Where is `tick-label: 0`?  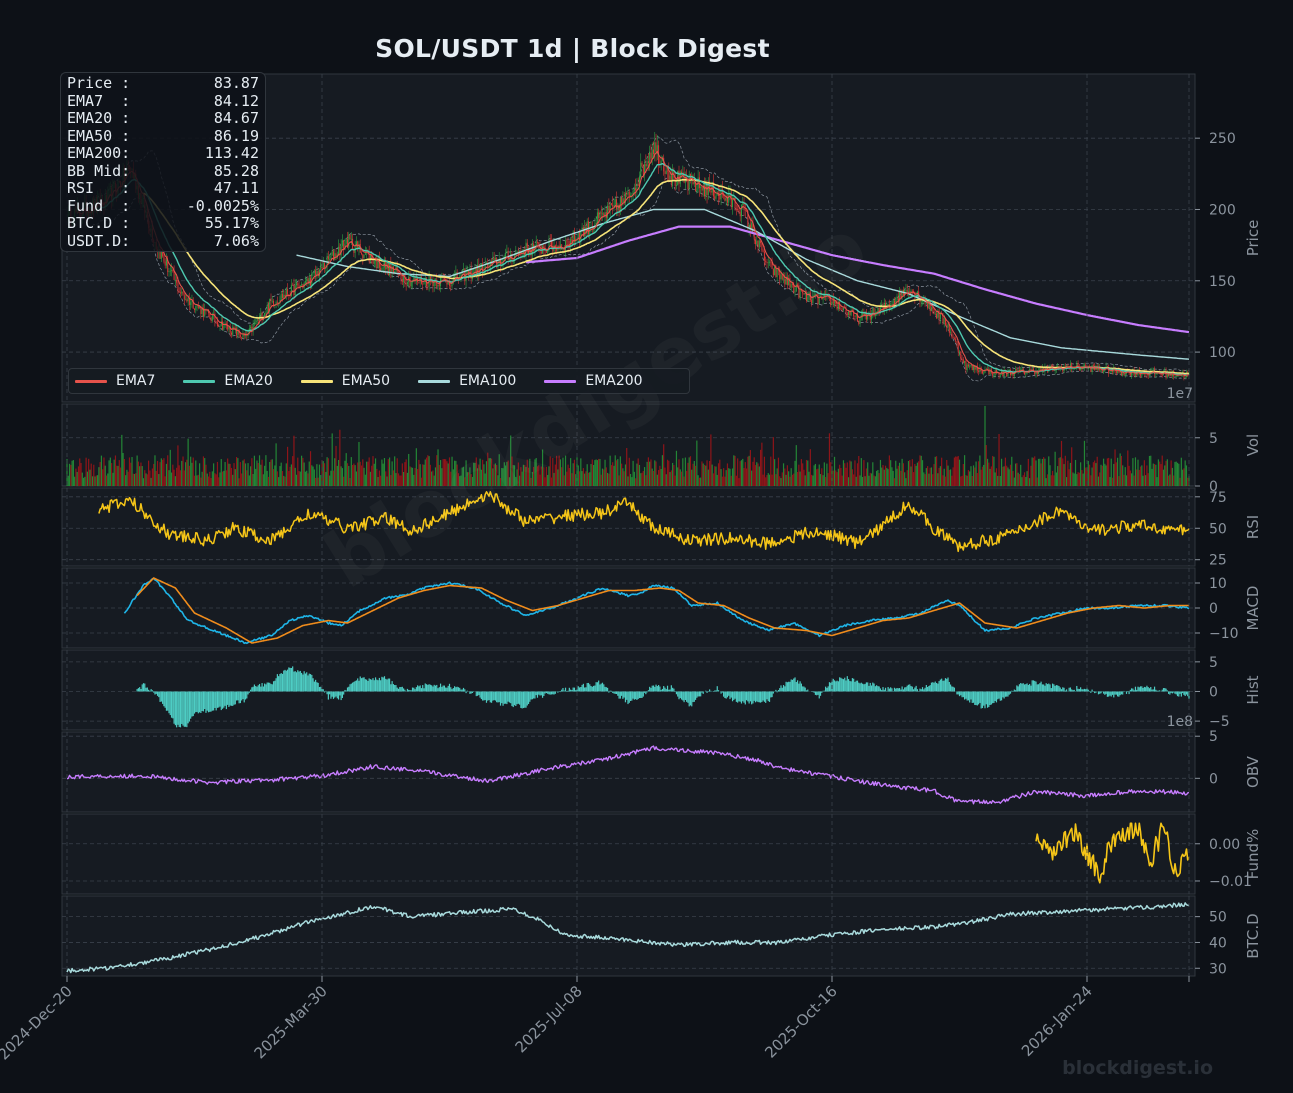
tick-label: 0 is located at coordinates (1213, 609).